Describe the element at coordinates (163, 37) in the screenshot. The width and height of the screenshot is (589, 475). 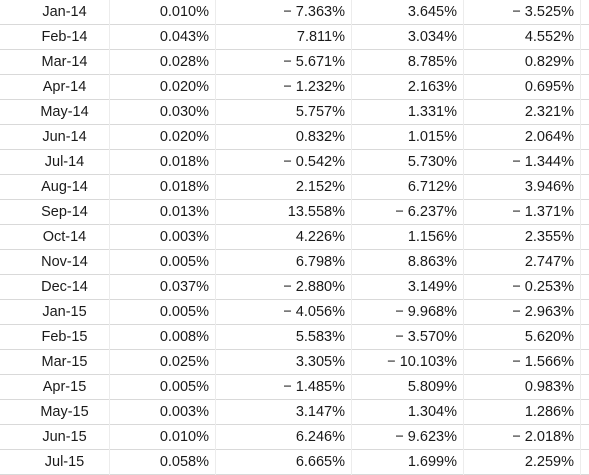
I see `cell-col-b: 0.043%` at that location.